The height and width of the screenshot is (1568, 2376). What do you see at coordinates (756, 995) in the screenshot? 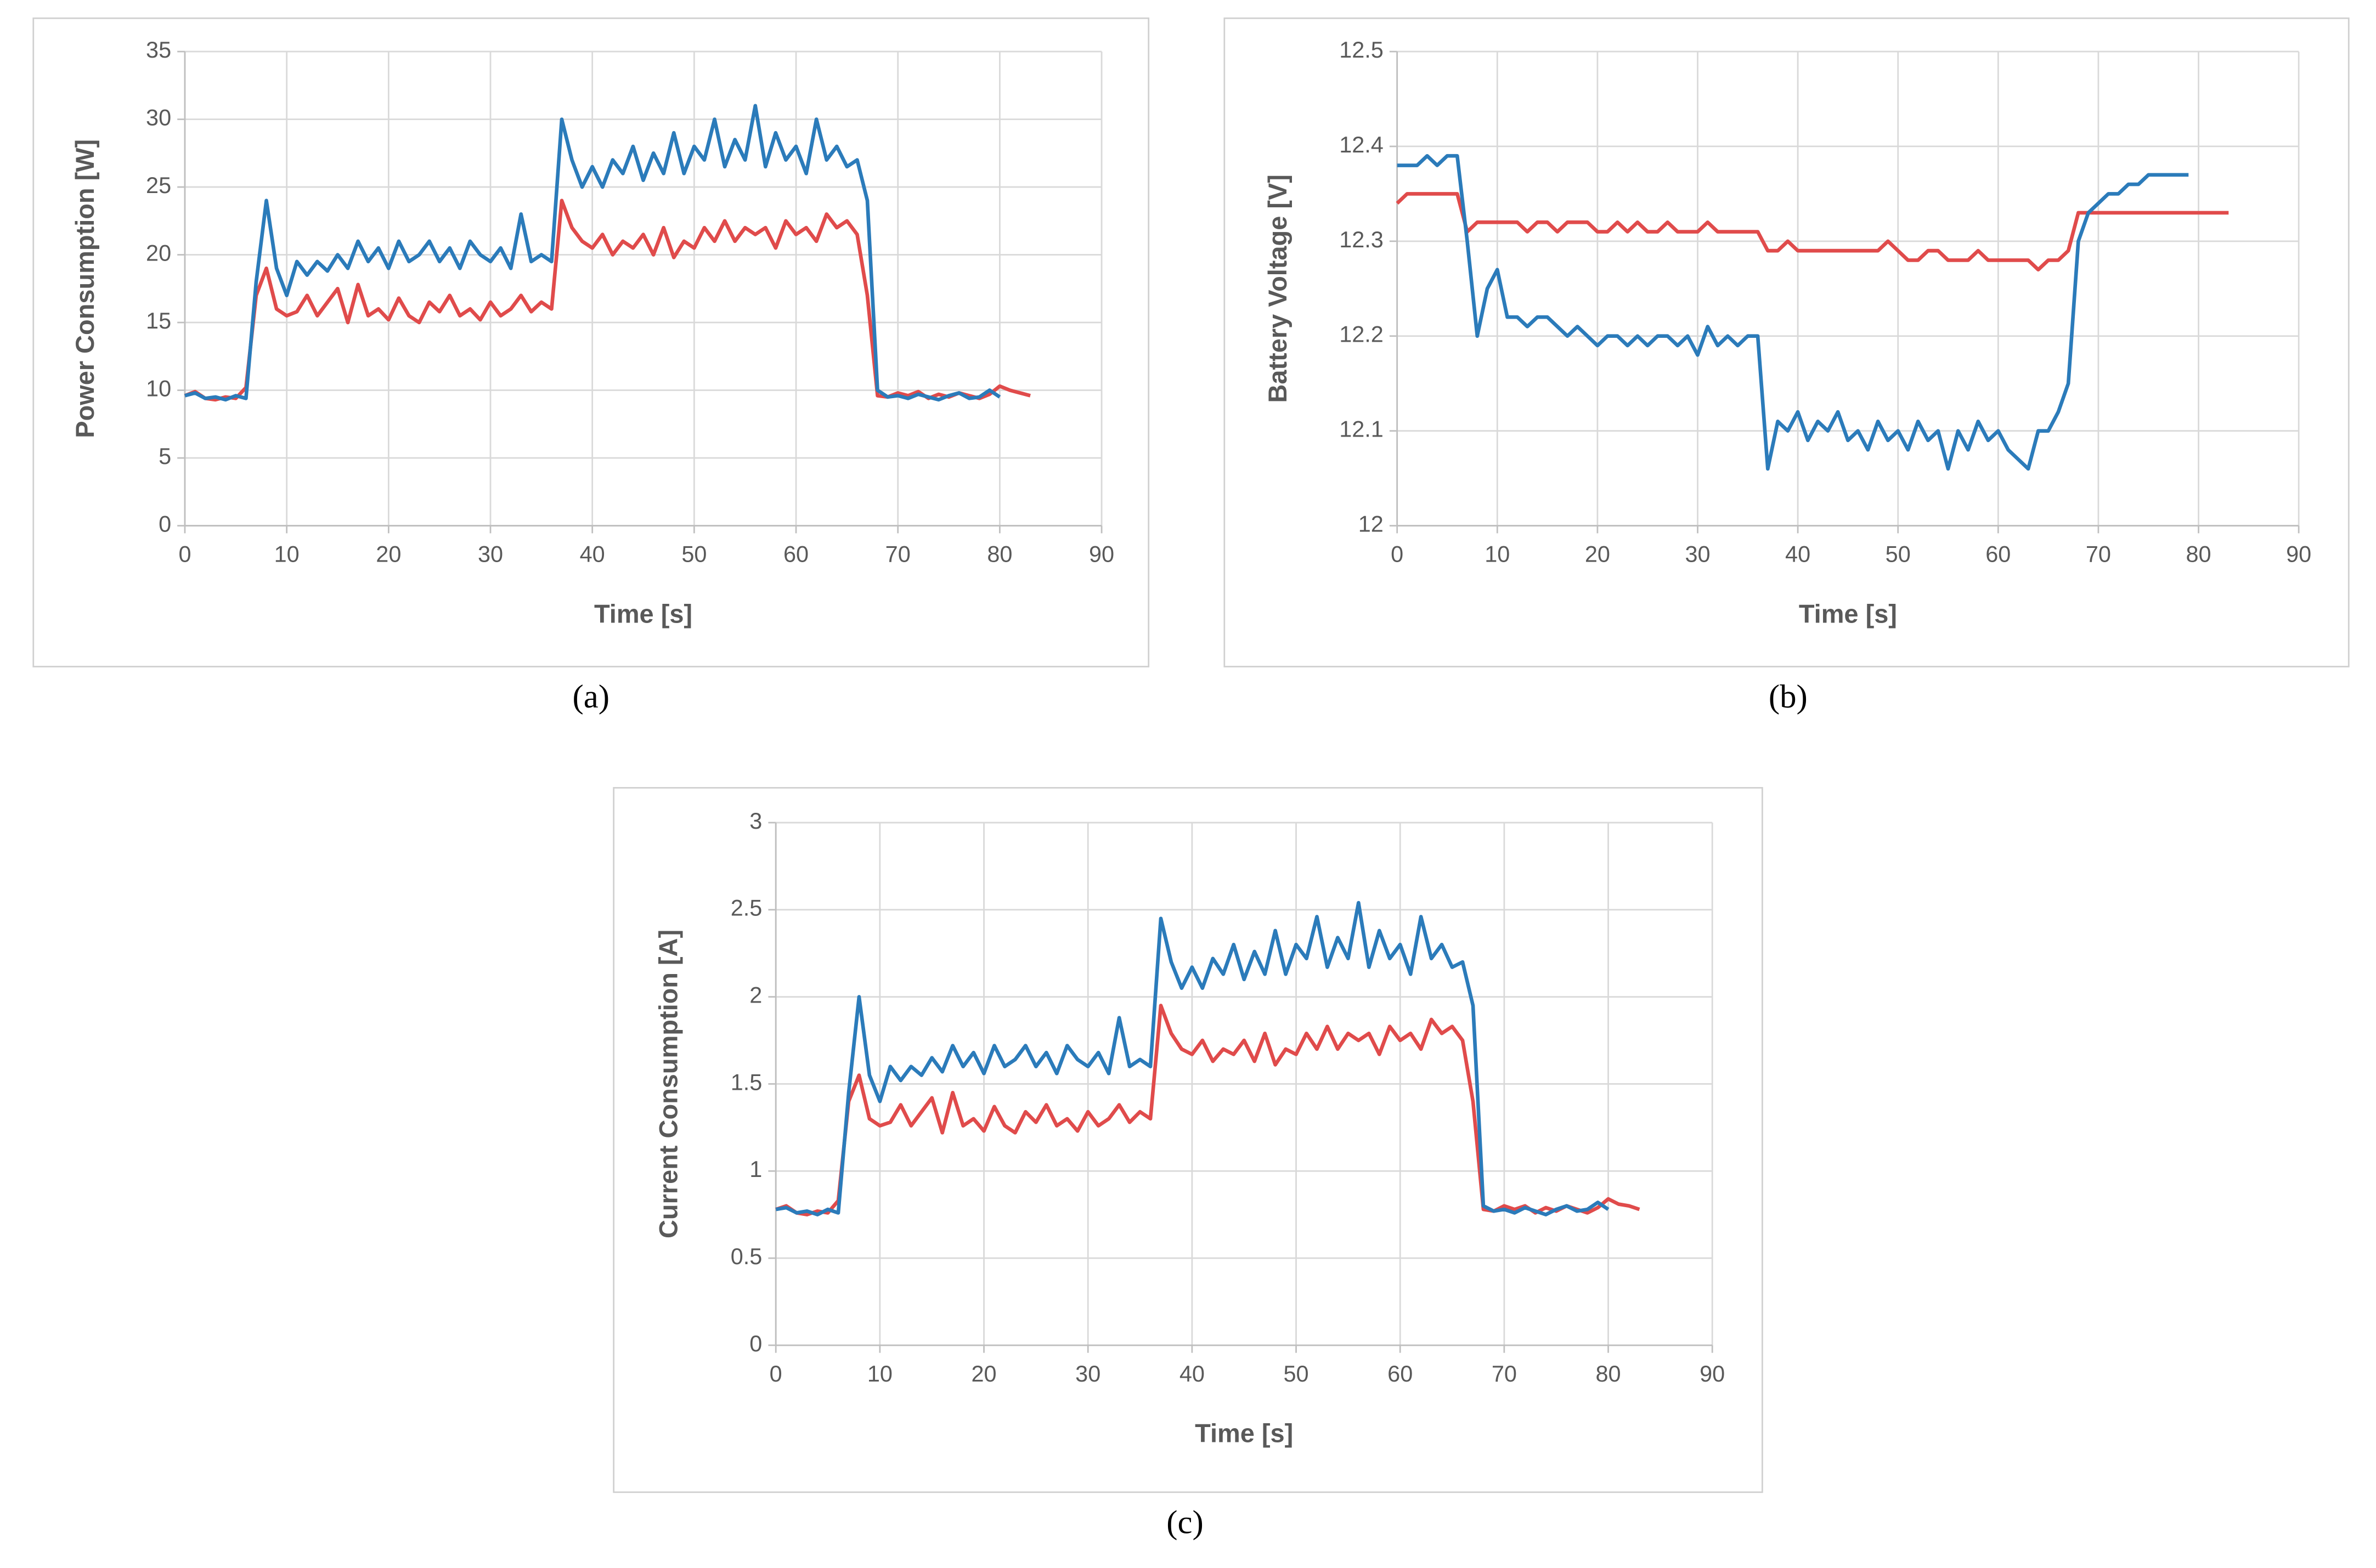
I see `y-tick-label: 2` at bounding box center [756, 995].